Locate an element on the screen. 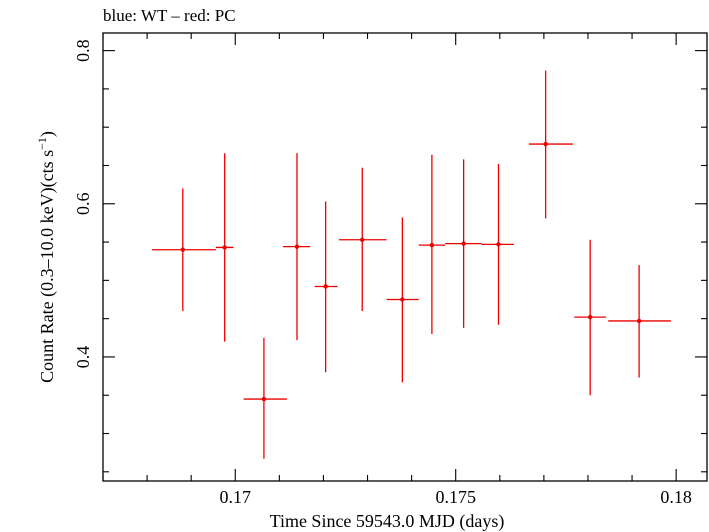  x-axis-label: Time Since 59543.0 MJD (days) is located at coordinates (387, 521).